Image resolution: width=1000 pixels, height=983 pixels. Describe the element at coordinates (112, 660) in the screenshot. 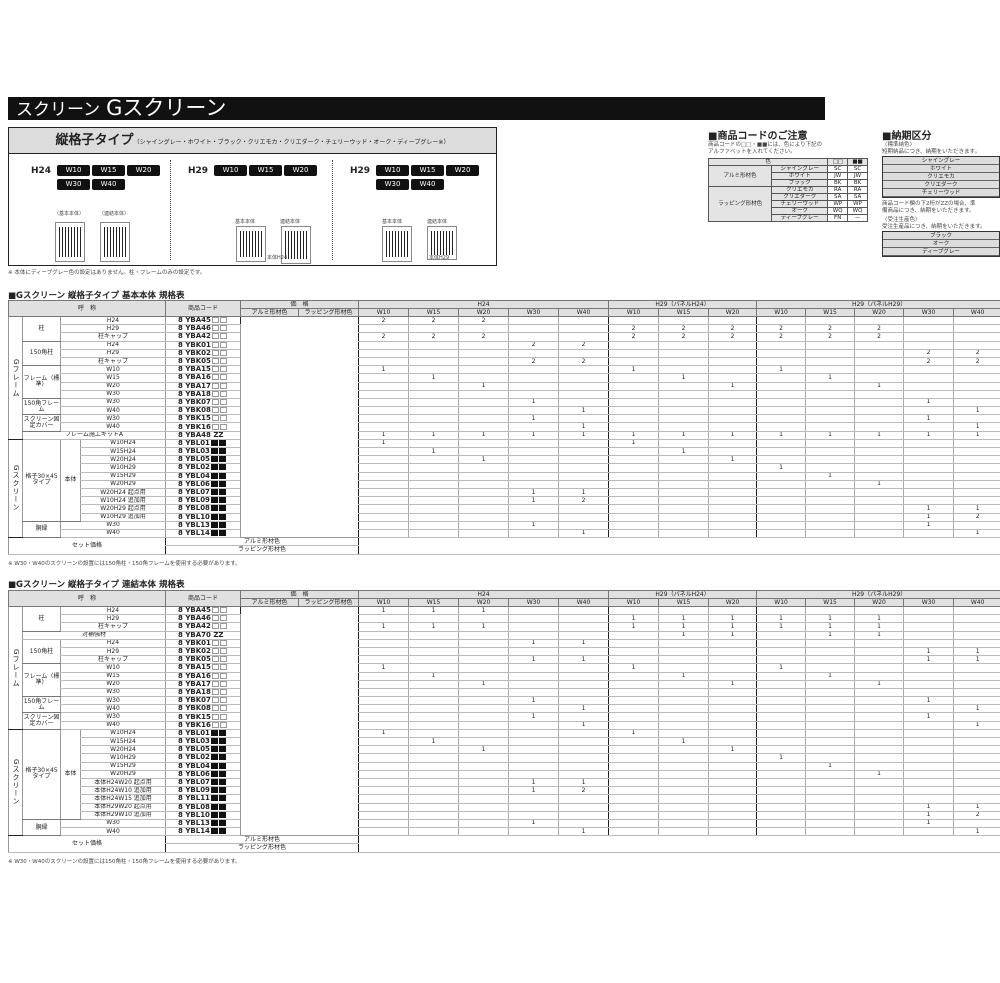

I see `item-name: 柱キャップ` at that location.